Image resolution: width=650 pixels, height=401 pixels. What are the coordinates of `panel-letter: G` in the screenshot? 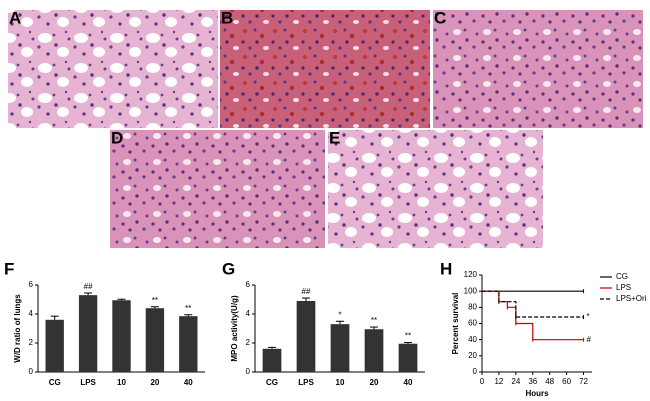 It's located at (228, 268).